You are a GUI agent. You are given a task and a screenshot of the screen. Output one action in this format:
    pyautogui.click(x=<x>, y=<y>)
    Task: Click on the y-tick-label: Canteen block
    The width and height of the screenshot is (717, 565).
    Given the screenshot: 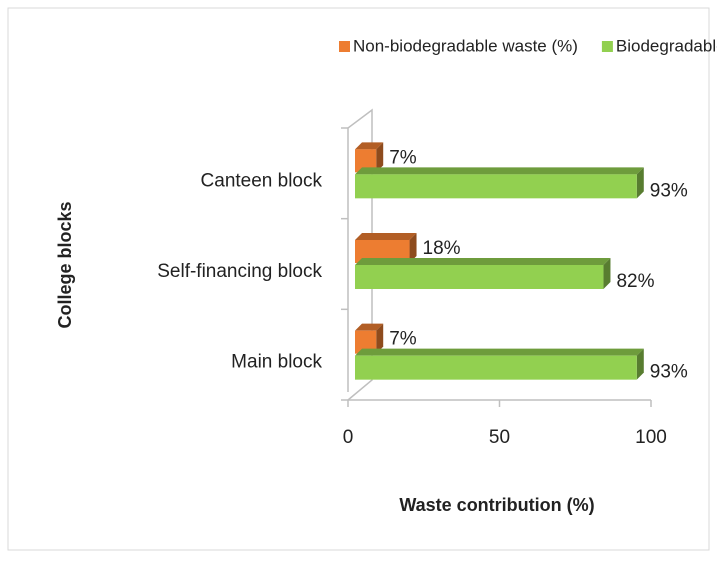 What is the action you would take?
    pyautogui.click(x=262, y=180)
    